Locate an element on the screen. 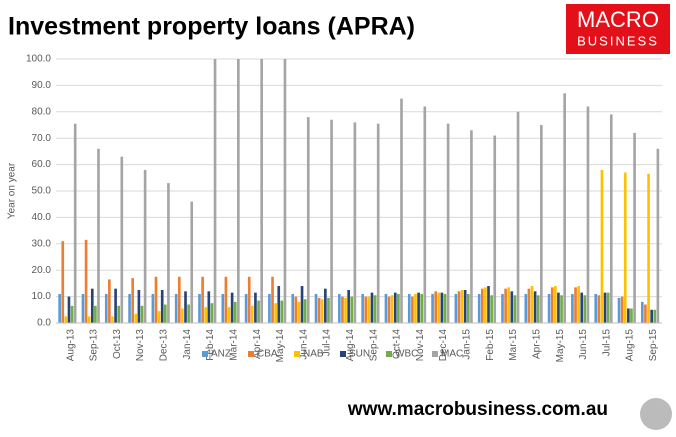  y-tick-label: 30.0 is located at coordinates (42, 243).